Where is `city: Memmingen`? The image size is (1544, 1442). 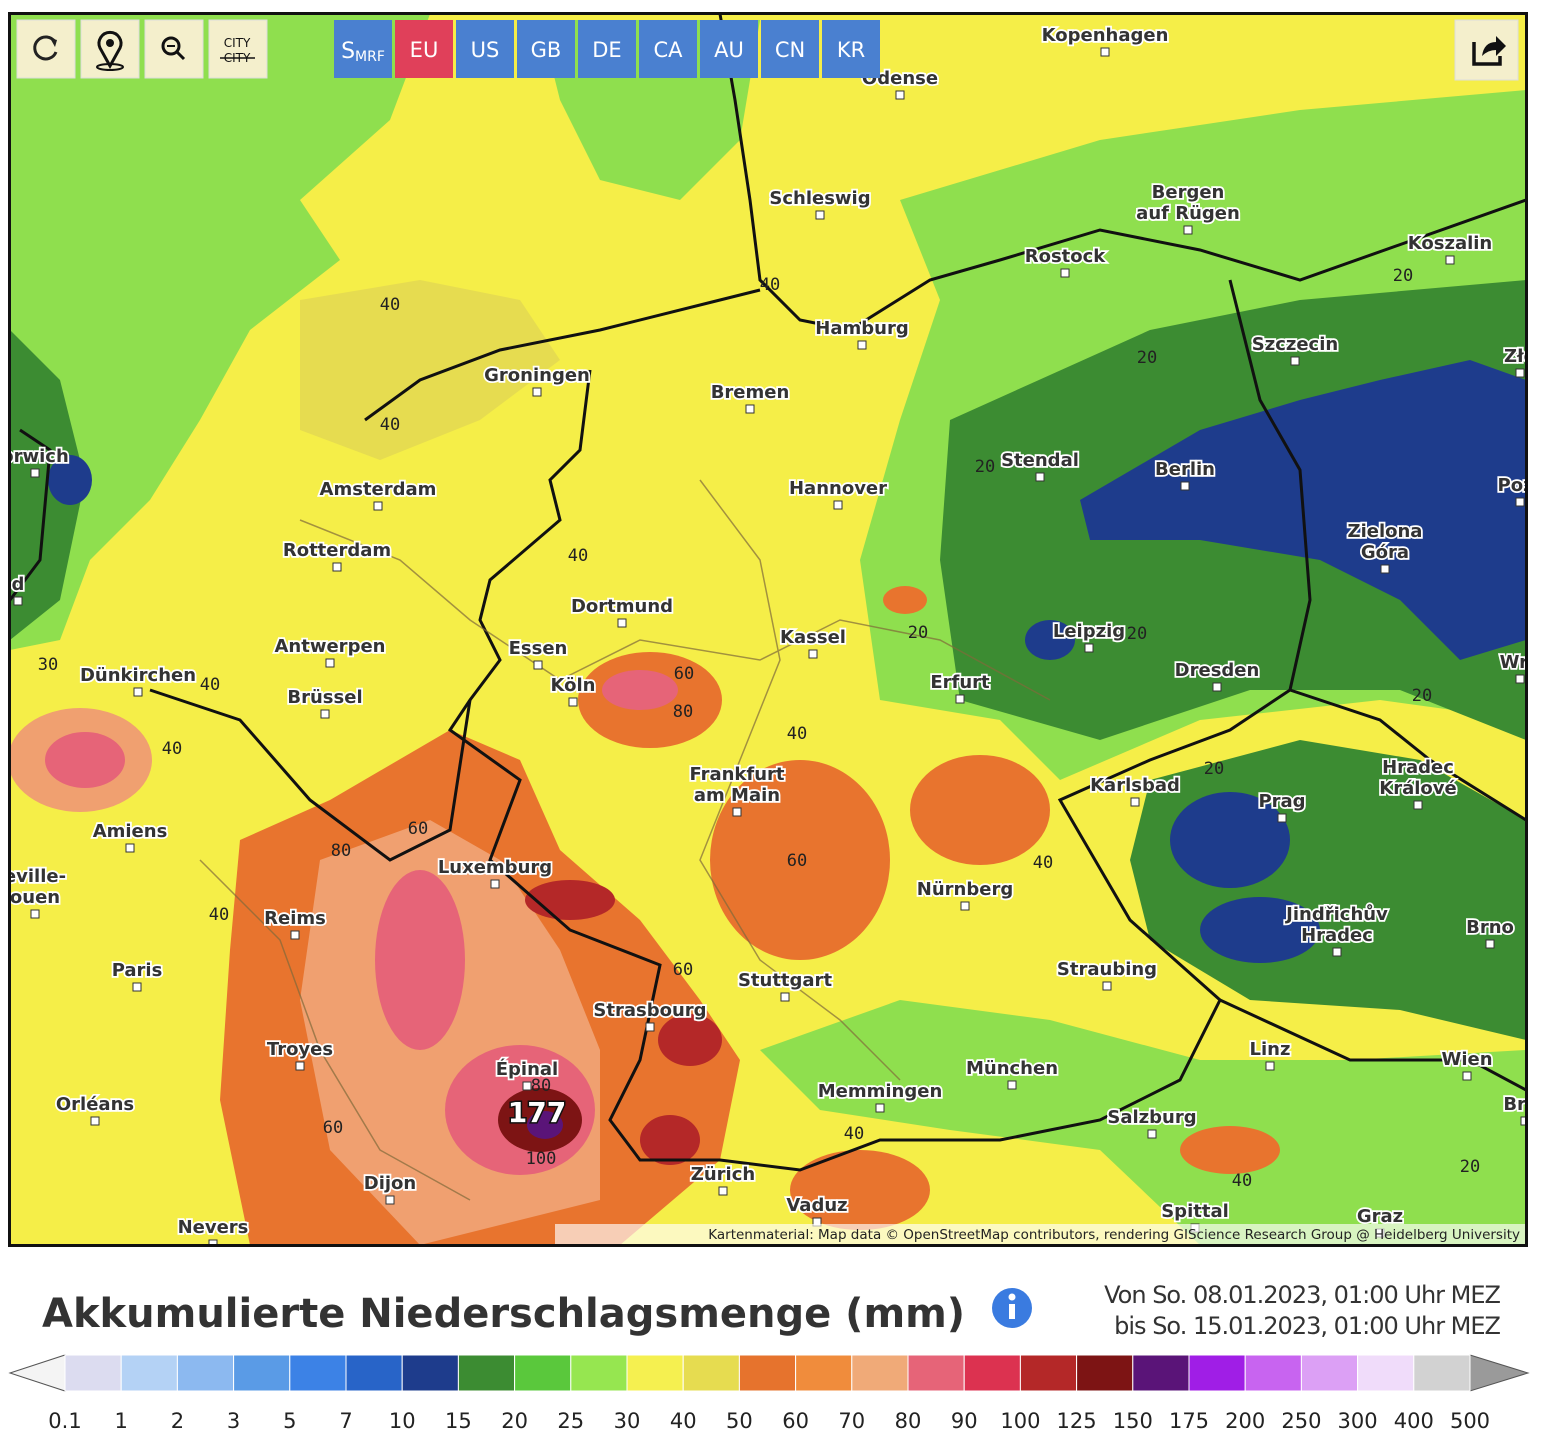 city: Memmingen is located at coordinates (880, 1096).